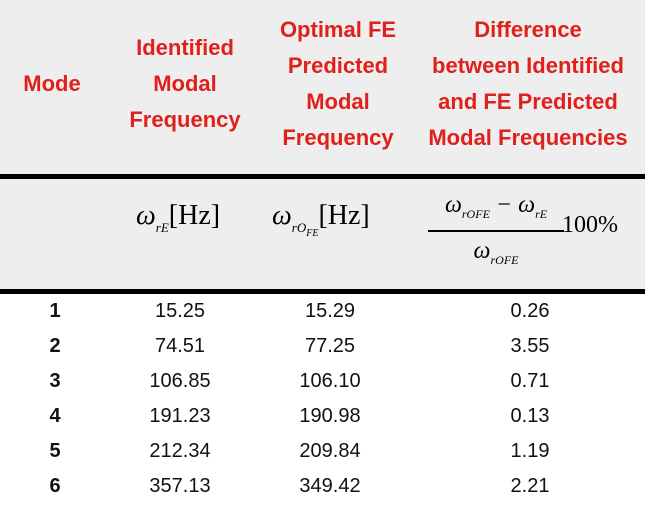 The image size is (645, 506). I want to click on header-optimal-line: Modal, so click(338, 101).